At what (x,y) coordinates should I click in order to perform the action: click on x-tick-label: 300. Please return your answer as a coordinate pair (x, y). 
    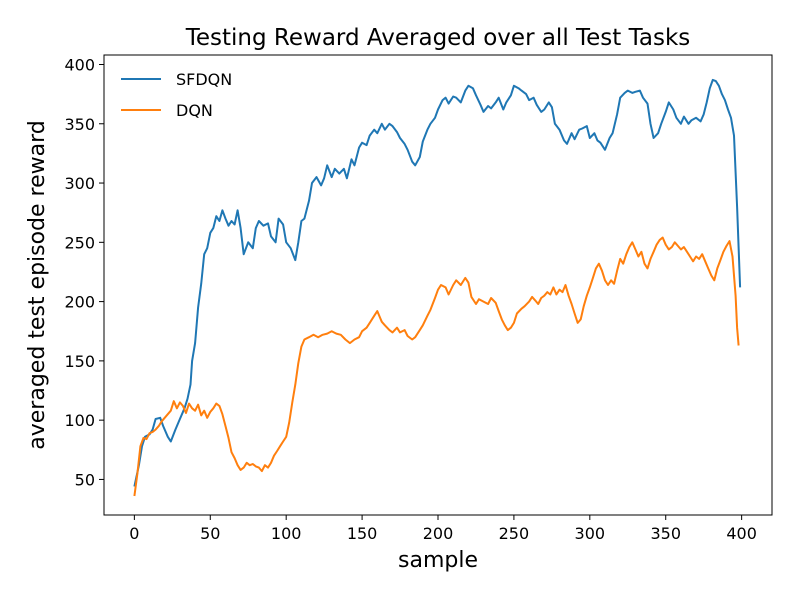
    Looking at the image, I should click on (590, 533).